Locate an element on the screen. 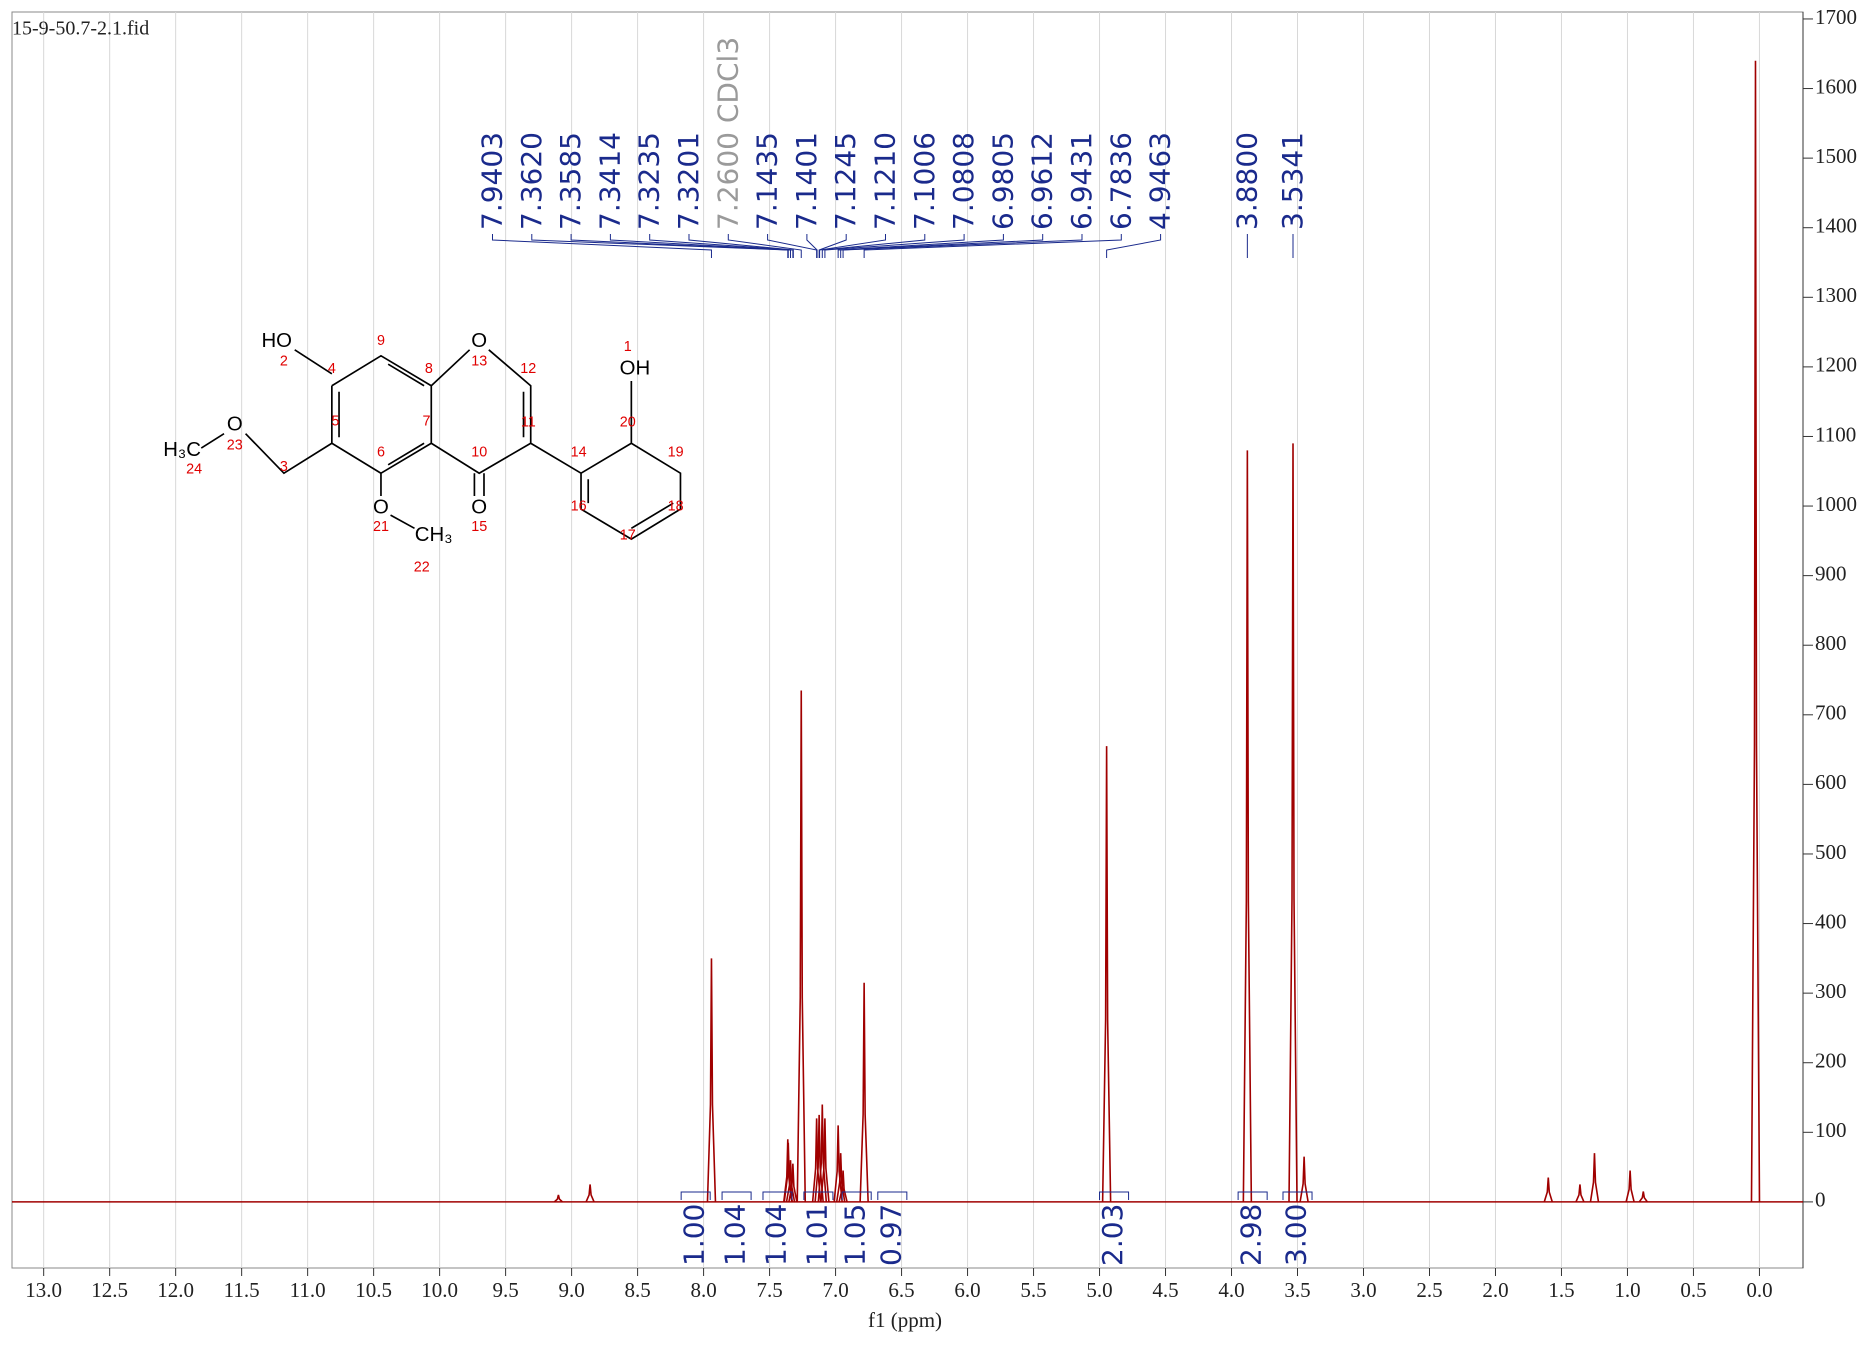 Image resolution: width=1873 pixels, height=1347 pixels. y-tick-label: 1300 is located at coordinates (1836, 295).